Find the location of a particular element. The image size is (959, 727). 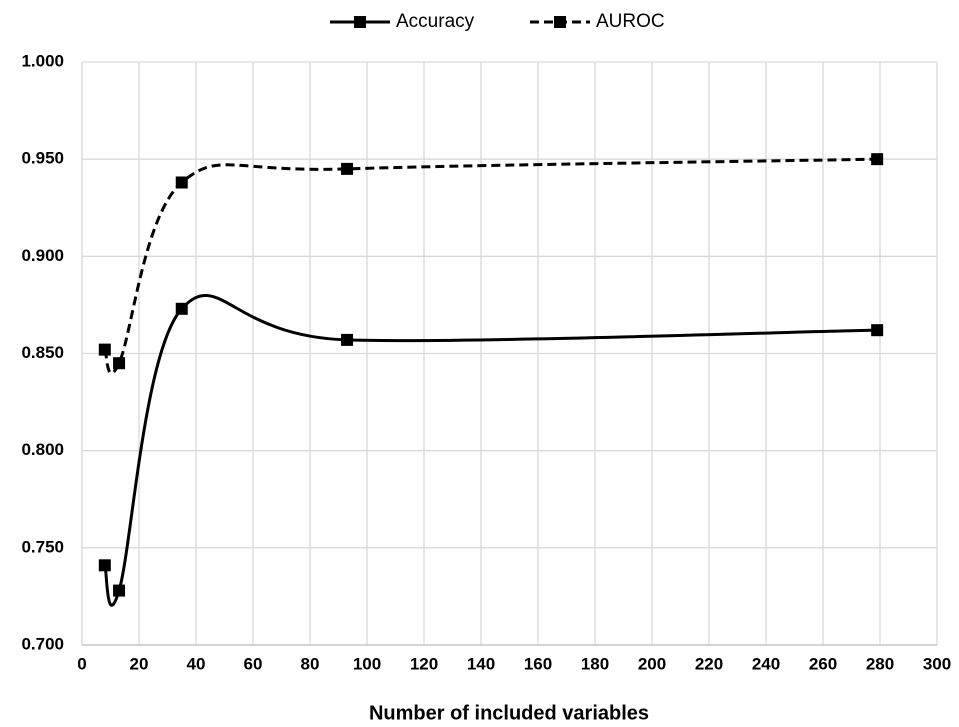

x-tick-label: 80 is located at coordinates (310, 663).